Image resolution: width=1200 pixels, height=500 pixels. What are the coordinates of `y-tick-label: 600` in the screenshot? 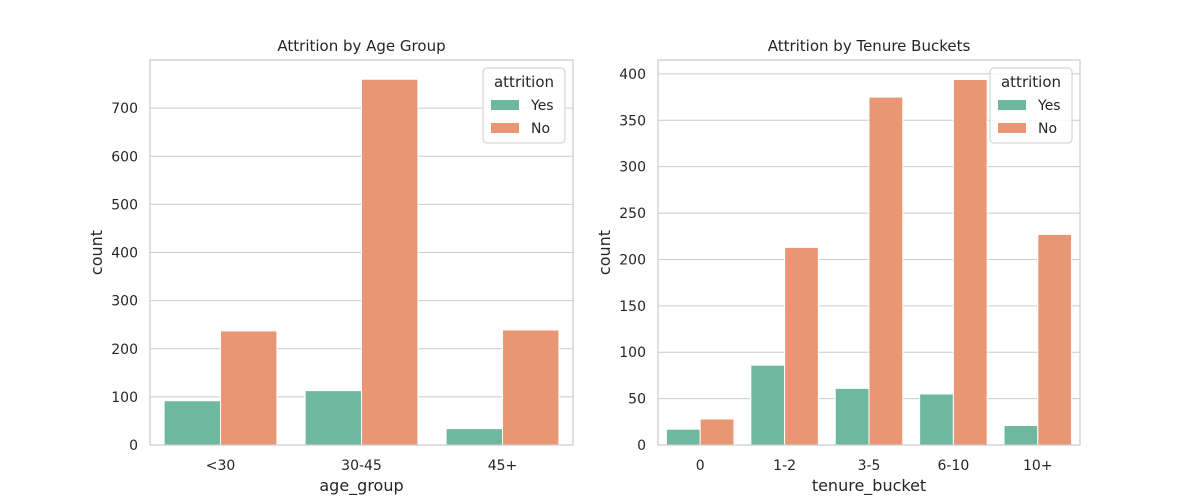 It's located at (124, 157).